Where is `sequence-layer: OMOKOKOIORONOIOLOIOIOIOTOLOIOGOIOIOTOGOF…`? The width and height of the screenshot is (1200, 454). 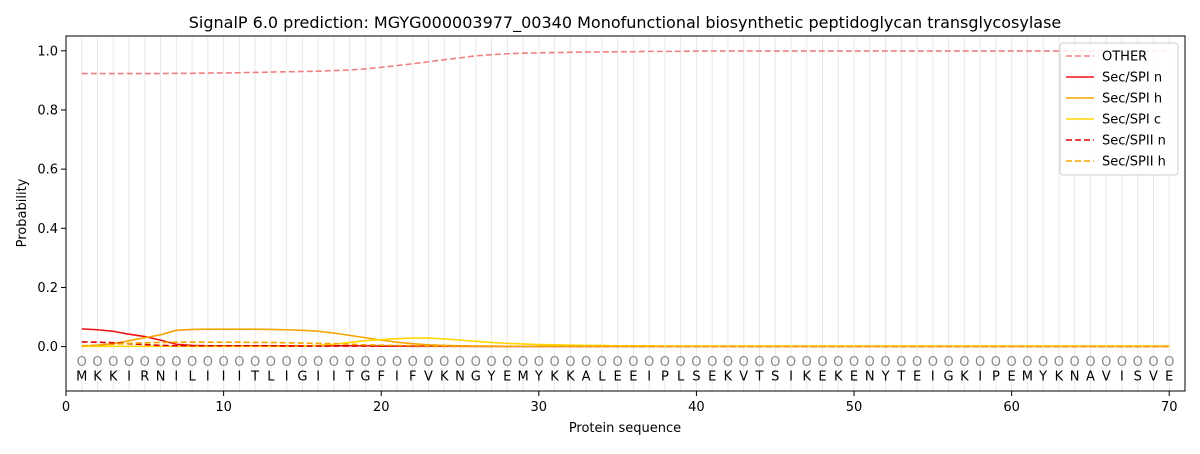
sequence-layer: OMOKOKOIORONOIOLOIOIOIOTOLOIOGOIOIOTOGOF… is located at coordinates (625, 370).